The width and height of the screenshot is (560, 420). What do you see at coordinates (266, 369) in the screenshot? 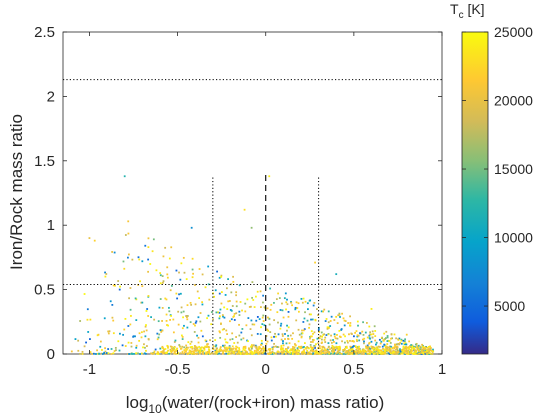
I see `x-tick-label: 0` at bounding box center [266, 369].